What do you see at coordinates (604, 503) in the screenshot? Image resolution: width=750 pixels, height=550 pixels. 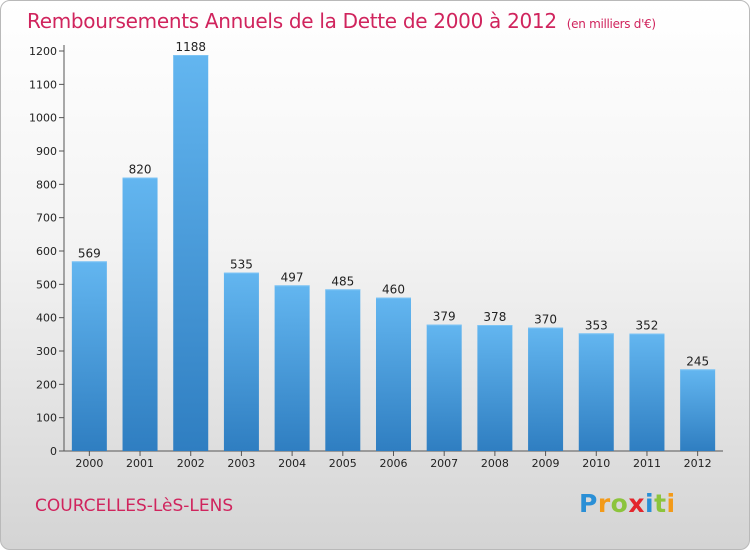 I see `logo-letter: r` at bounding box center [604, 503].